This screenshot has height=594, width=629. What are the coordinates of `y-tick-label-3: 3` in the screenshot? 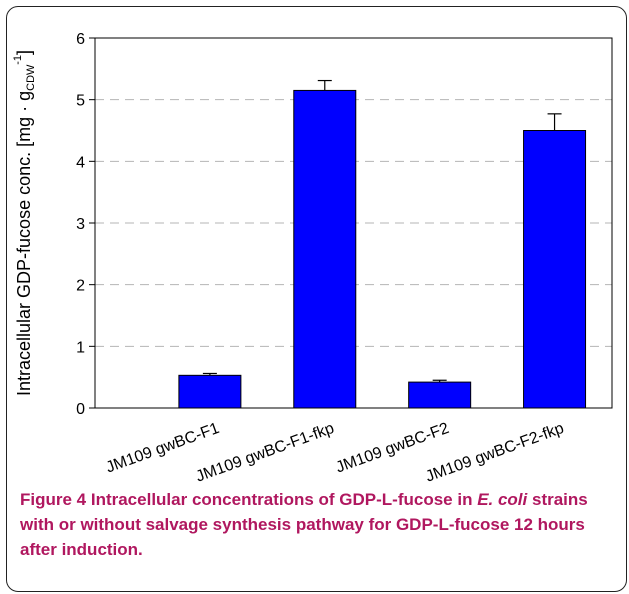 It's located at (80, 224).